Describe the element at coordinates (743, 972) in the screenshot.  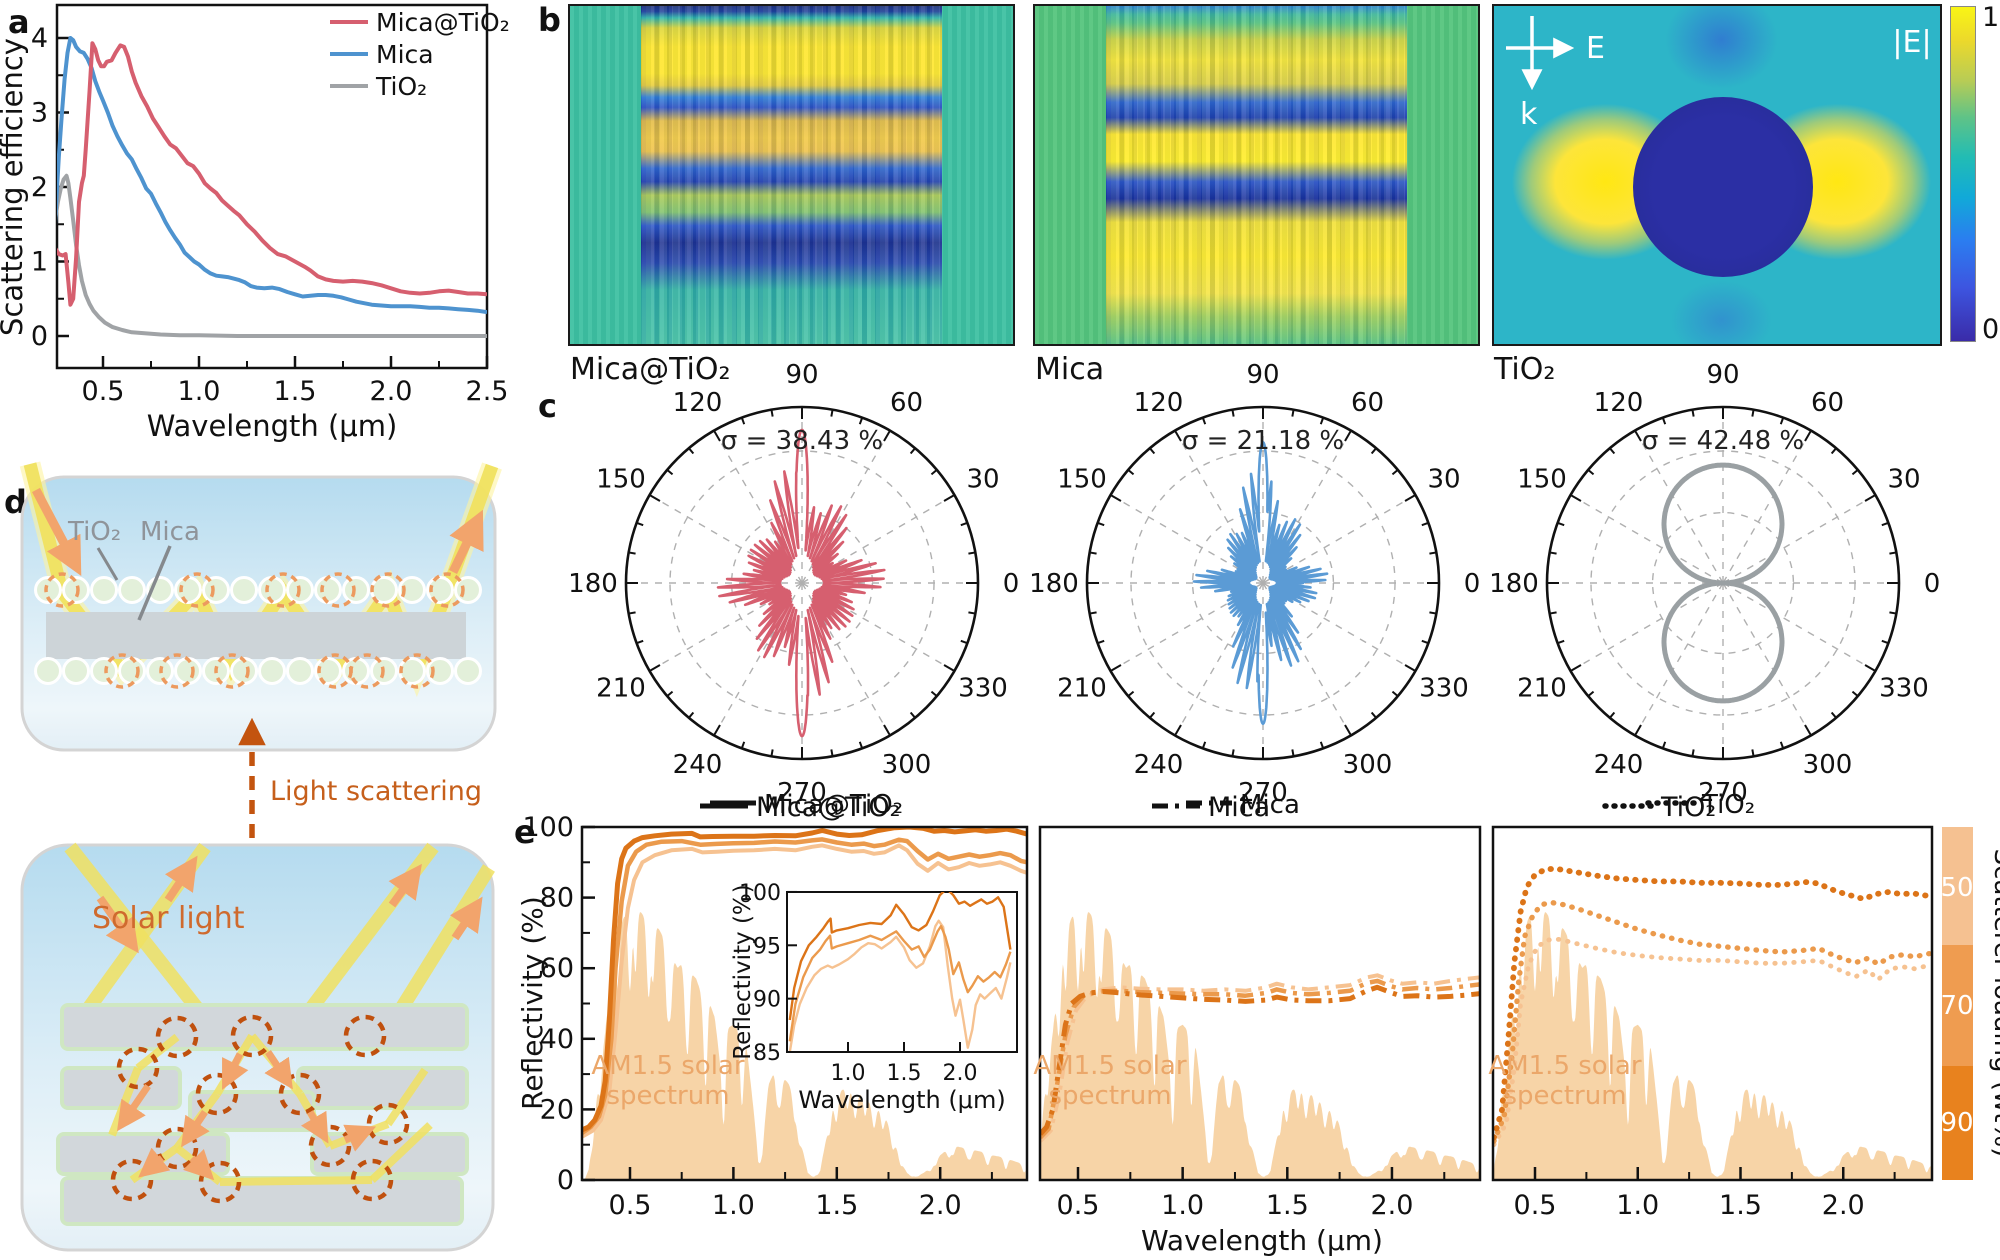
I see `inset-y-axis-label: Reflectivity (%)` at that location.